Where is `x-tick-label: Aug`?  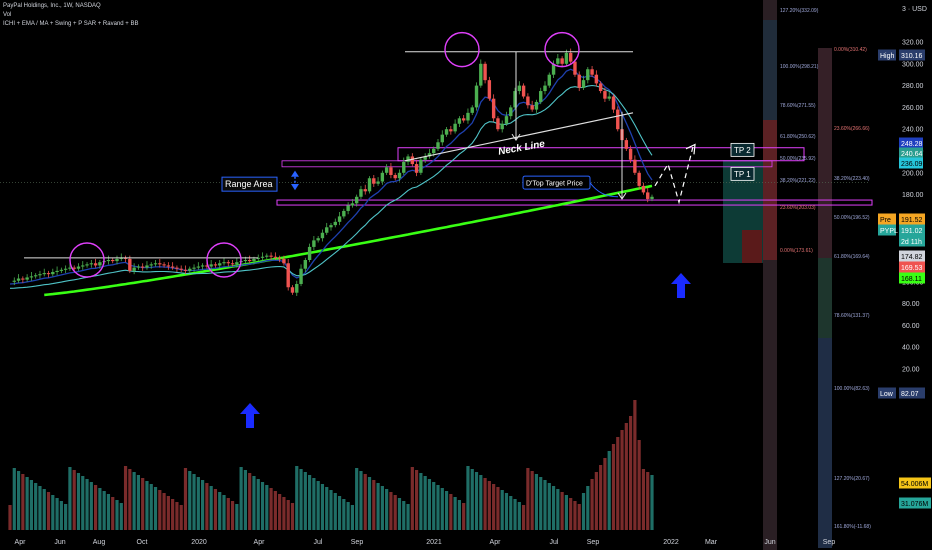 x-tick-label: Aug is located at coordinates (99, 542).